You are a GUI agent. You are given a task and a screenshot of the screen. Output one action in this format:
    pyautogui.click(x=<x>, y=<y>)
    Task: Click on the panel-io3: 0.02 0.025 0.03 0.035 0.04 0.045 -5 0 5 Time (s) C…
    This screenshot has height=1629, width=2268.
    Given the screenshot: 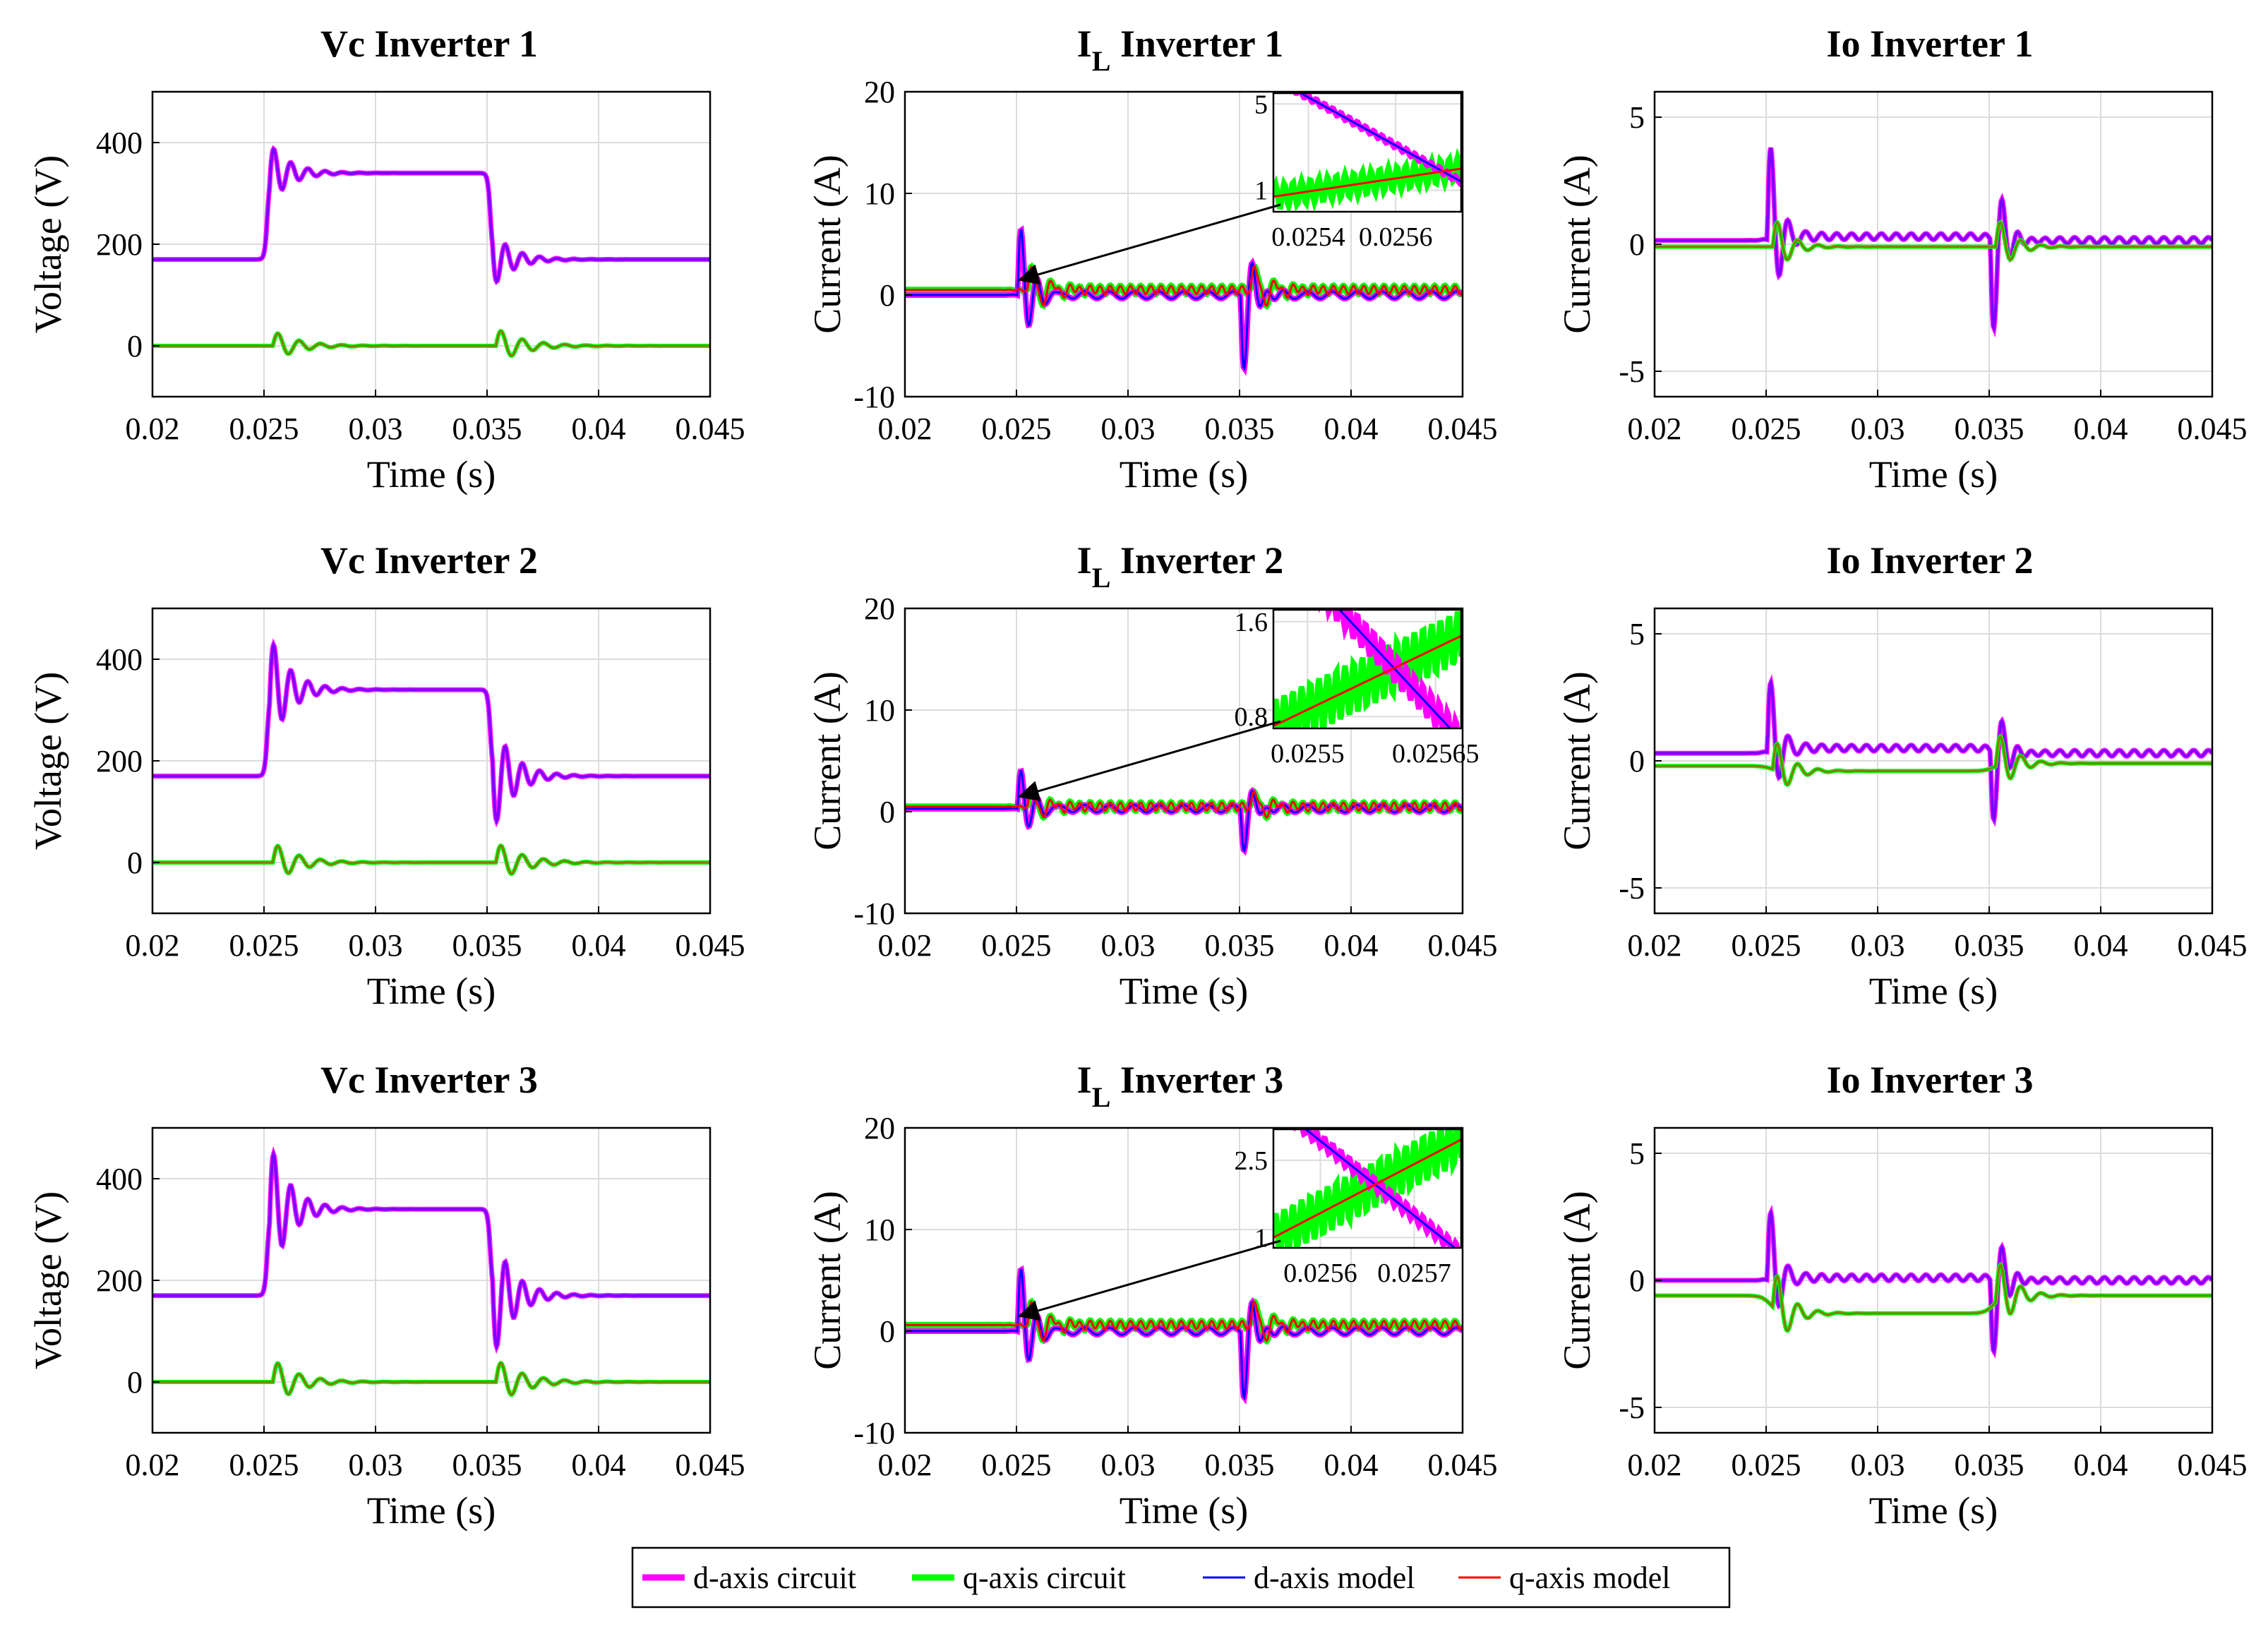 What is the action you would take?
    pyautogui.click(x=1902, y=1295)
    